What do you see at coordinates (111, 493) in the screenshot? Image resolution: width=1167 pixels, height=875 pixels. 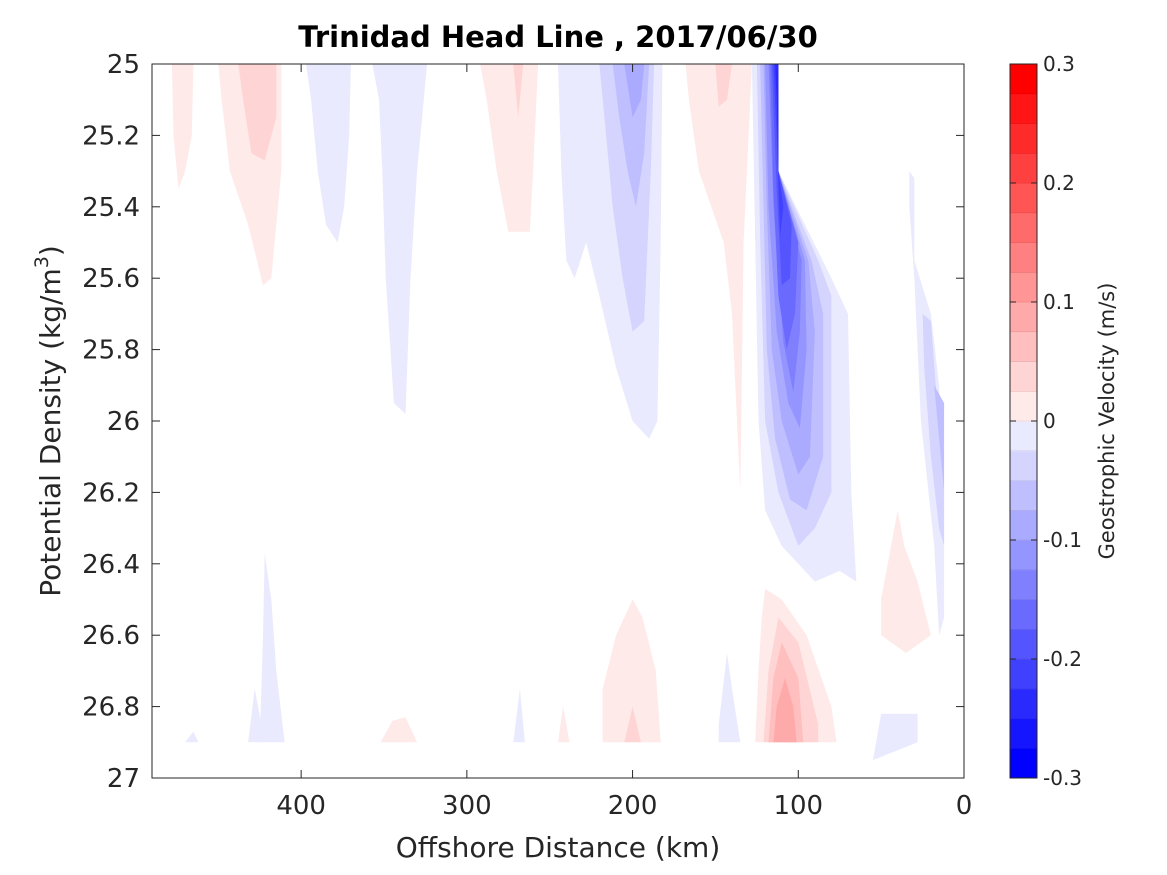 I see `y-tick-label: 26.2` at bounding box center [111, 493].